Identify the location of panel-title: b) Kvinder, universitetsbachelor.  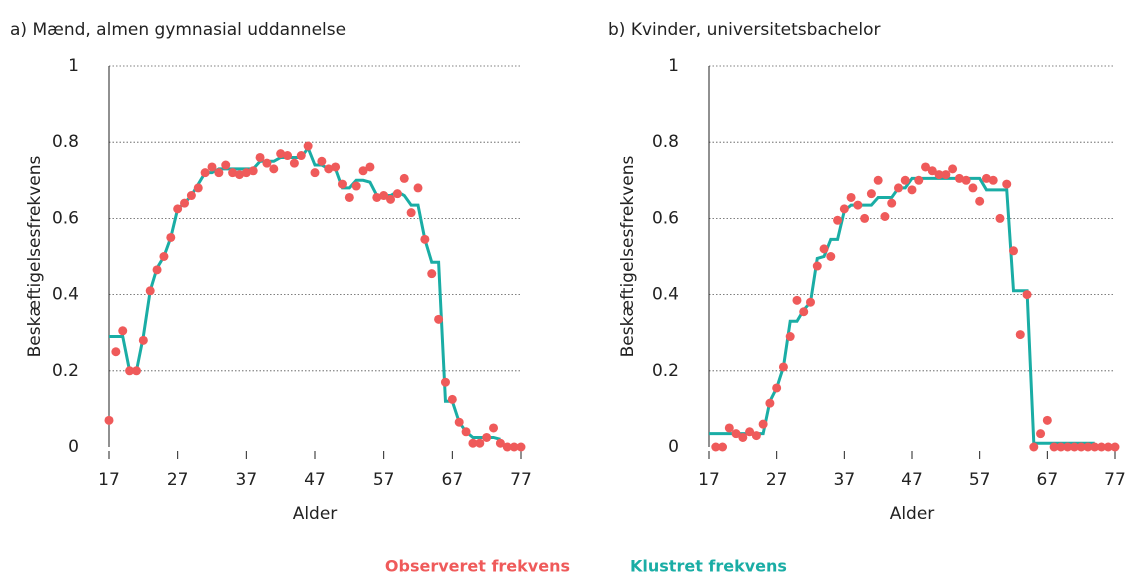
(744, 30).